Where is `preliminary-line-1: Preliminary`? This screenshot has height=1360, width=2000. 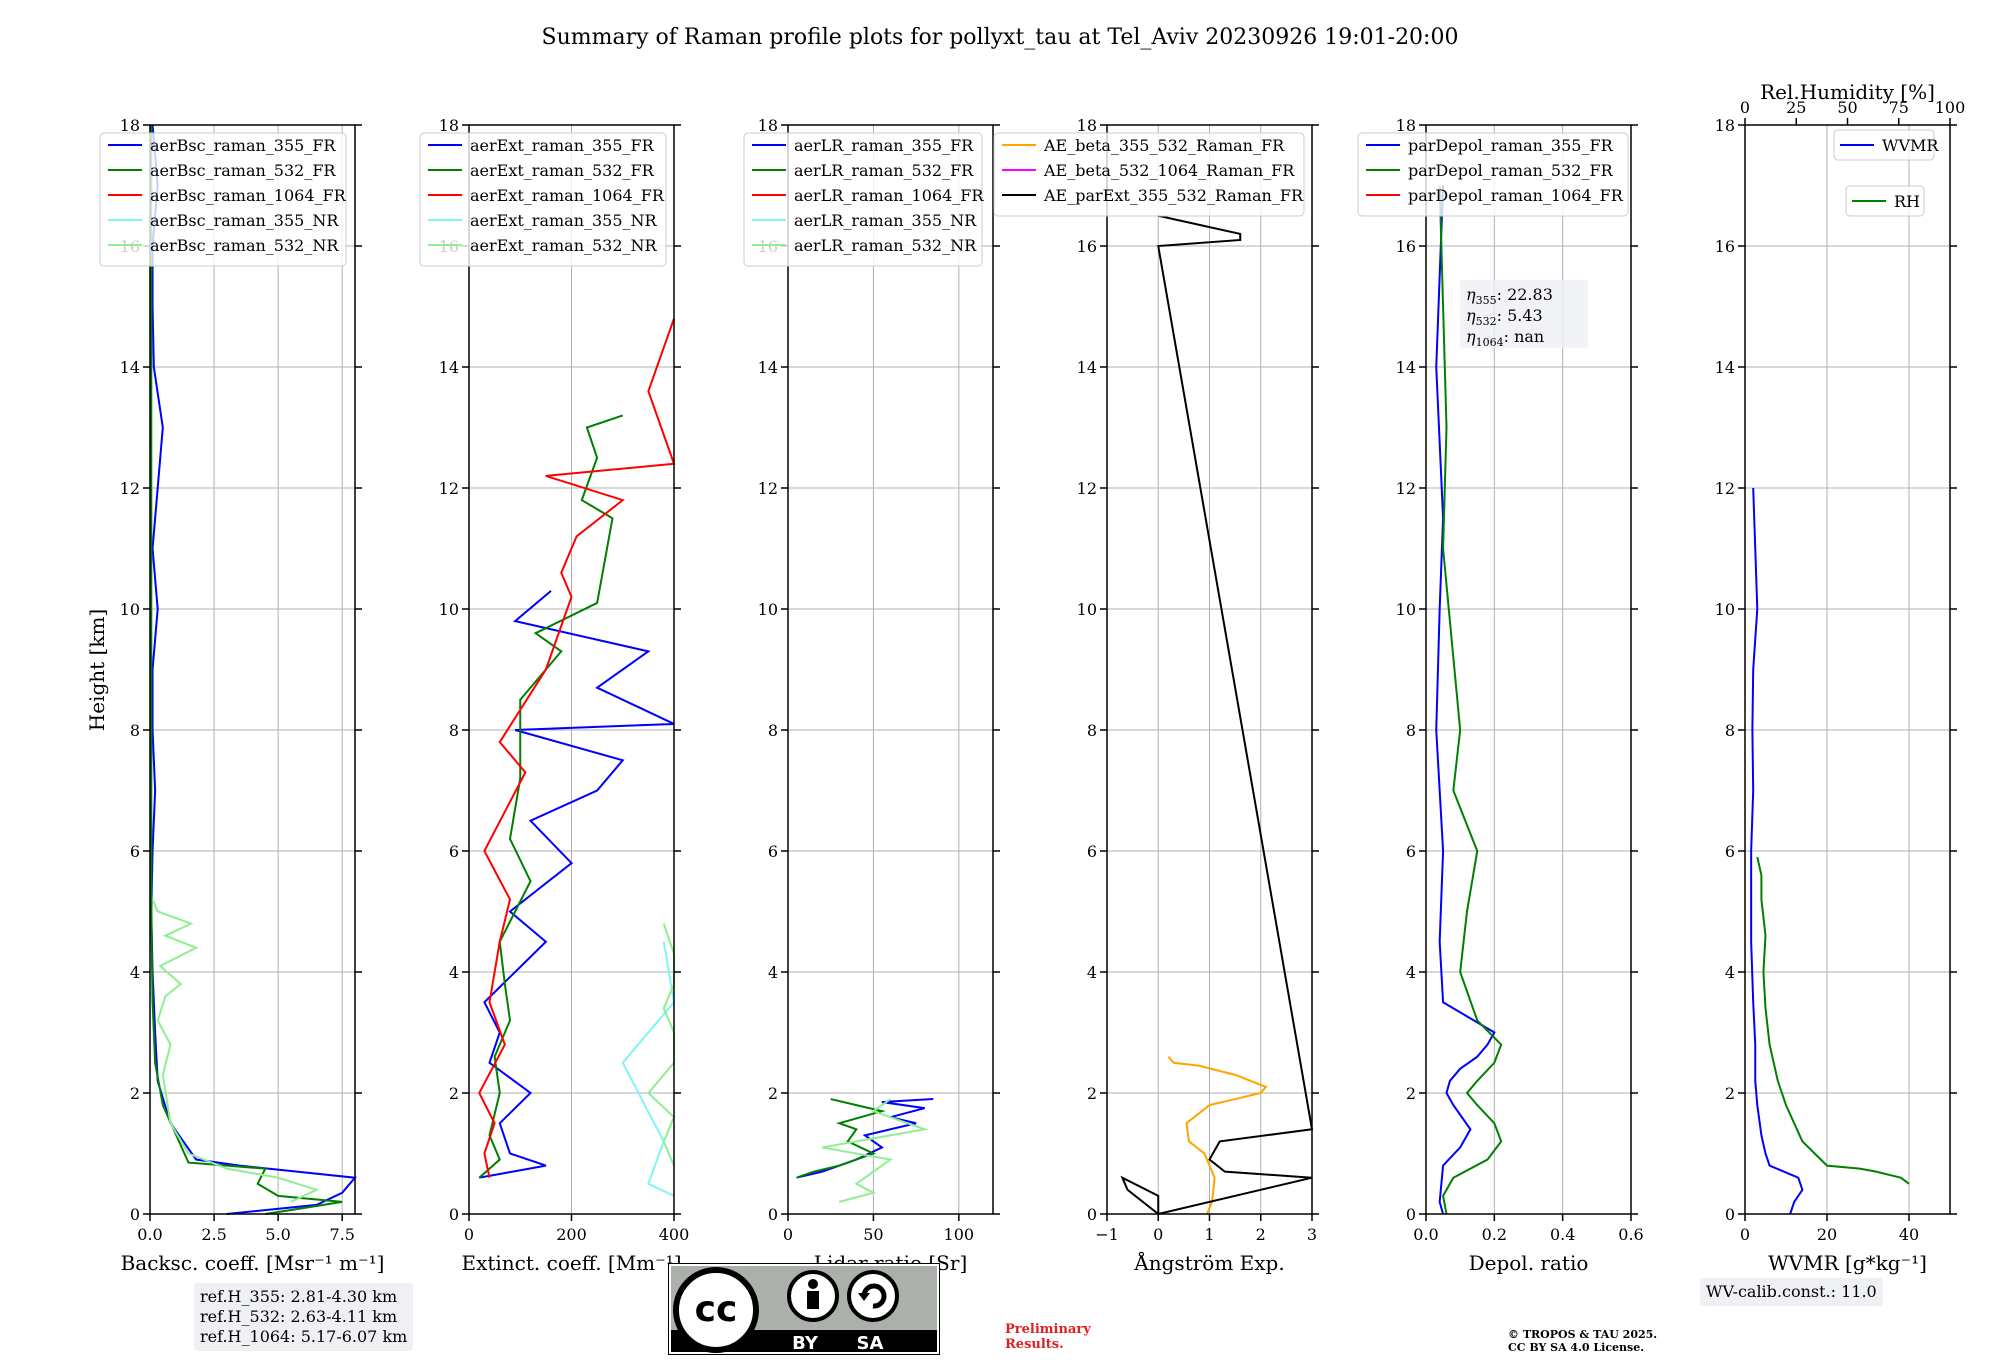 preliminary-line-1: Preliminary is located at coordinates (1048, 1329).